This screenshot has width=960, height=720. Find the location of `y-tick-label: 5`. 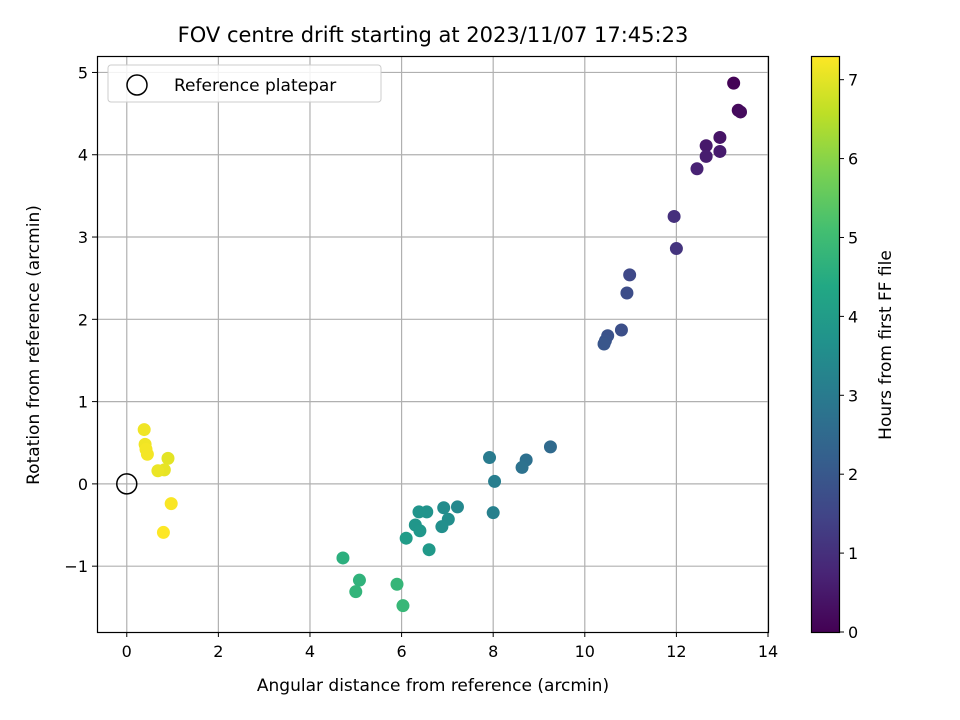

y-tick-label: 5 is located at coordinates (83, 72).